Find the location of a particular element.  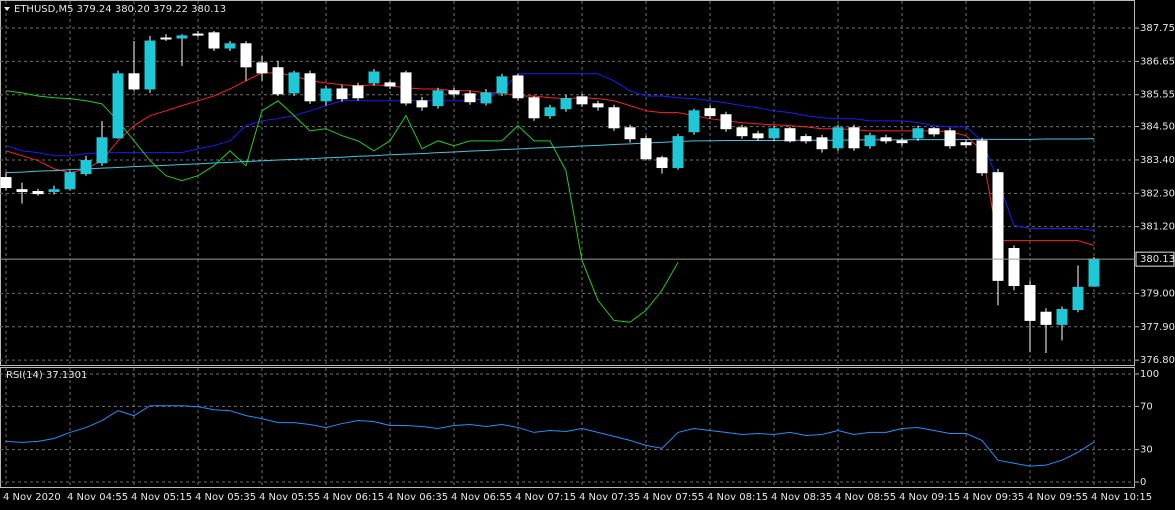

y-tick-label: 30 is located at coordinates (1146, 450).